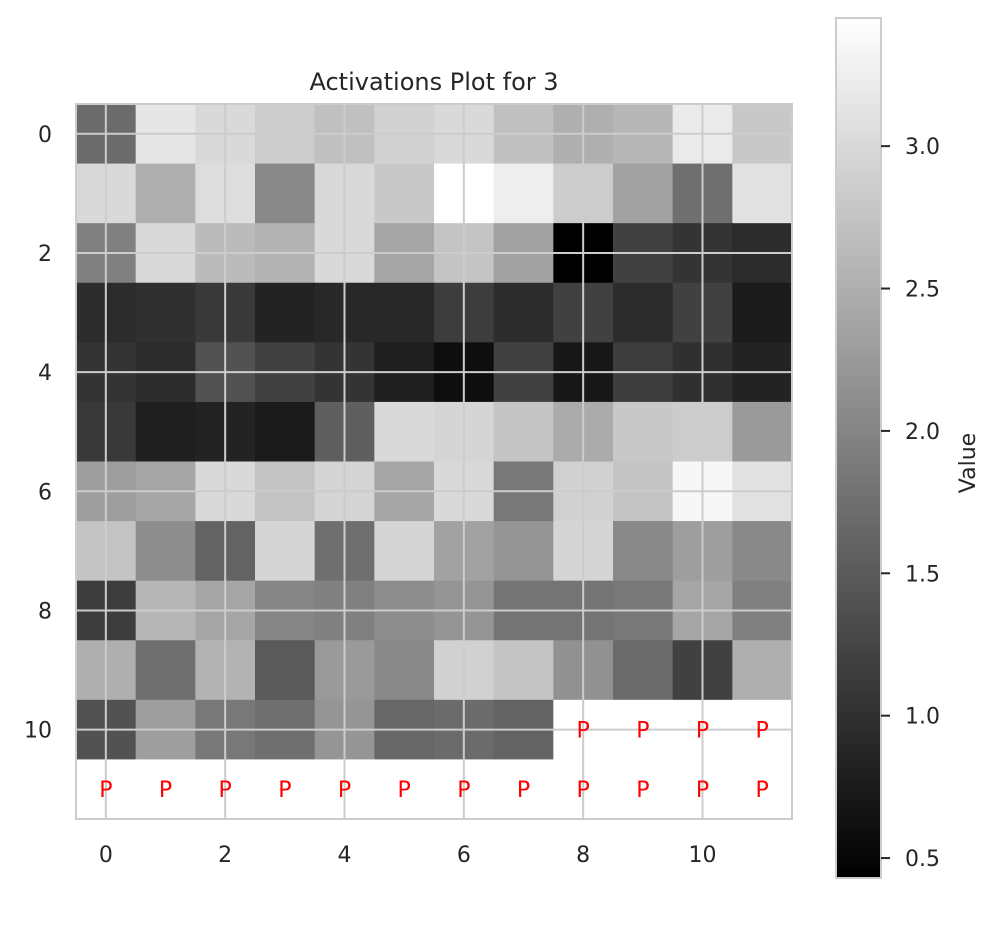  I want to click on colorbar-tick-label: 0.5, so click(922, 859).